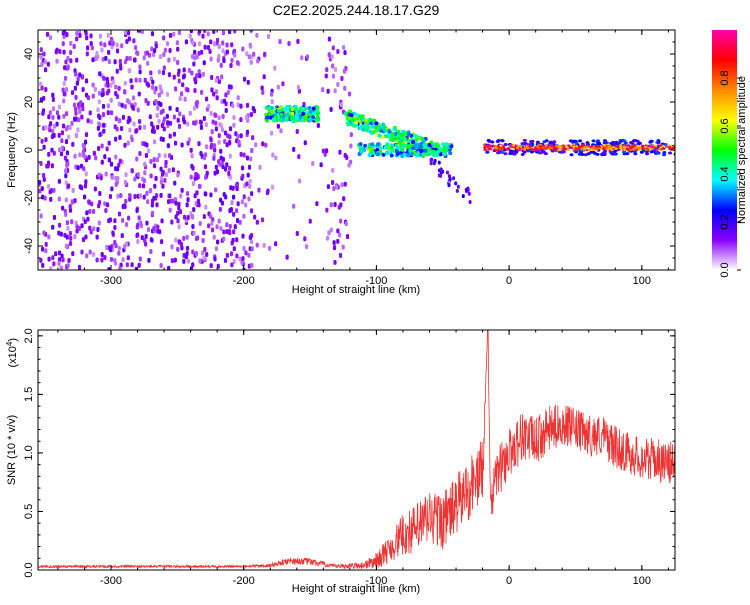 Image resolution: width=750 pixels, height=605 pixels. Describe the element at coordinates (29, 102) in the screenshot. I see `heatmap-y-tick-label: 20` at that location.